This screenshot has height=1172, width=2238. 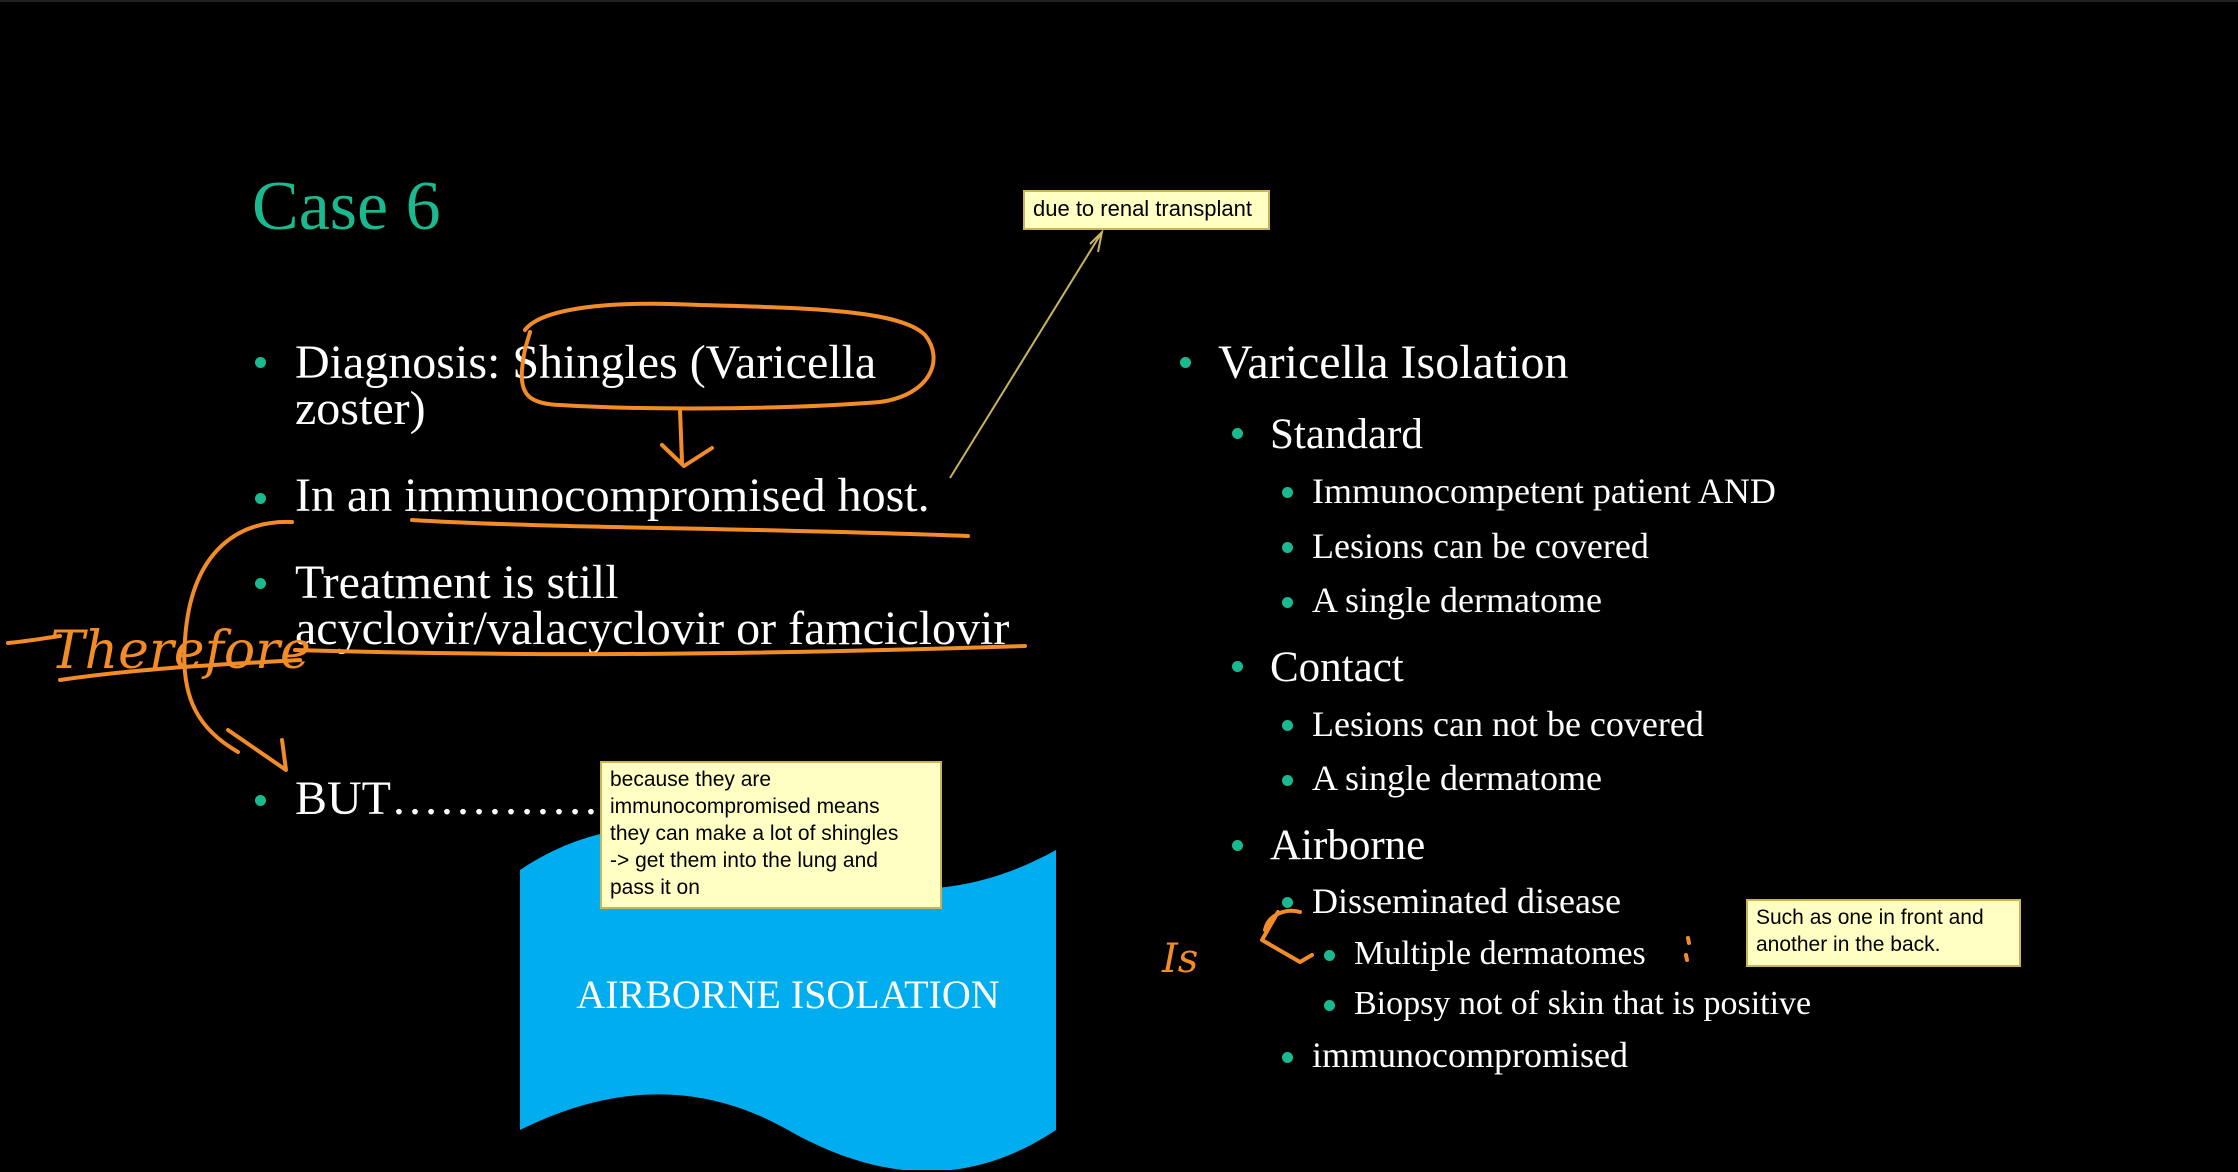 I want to click on diagnosis-line-2: zoster), so click(x=360, y=408).